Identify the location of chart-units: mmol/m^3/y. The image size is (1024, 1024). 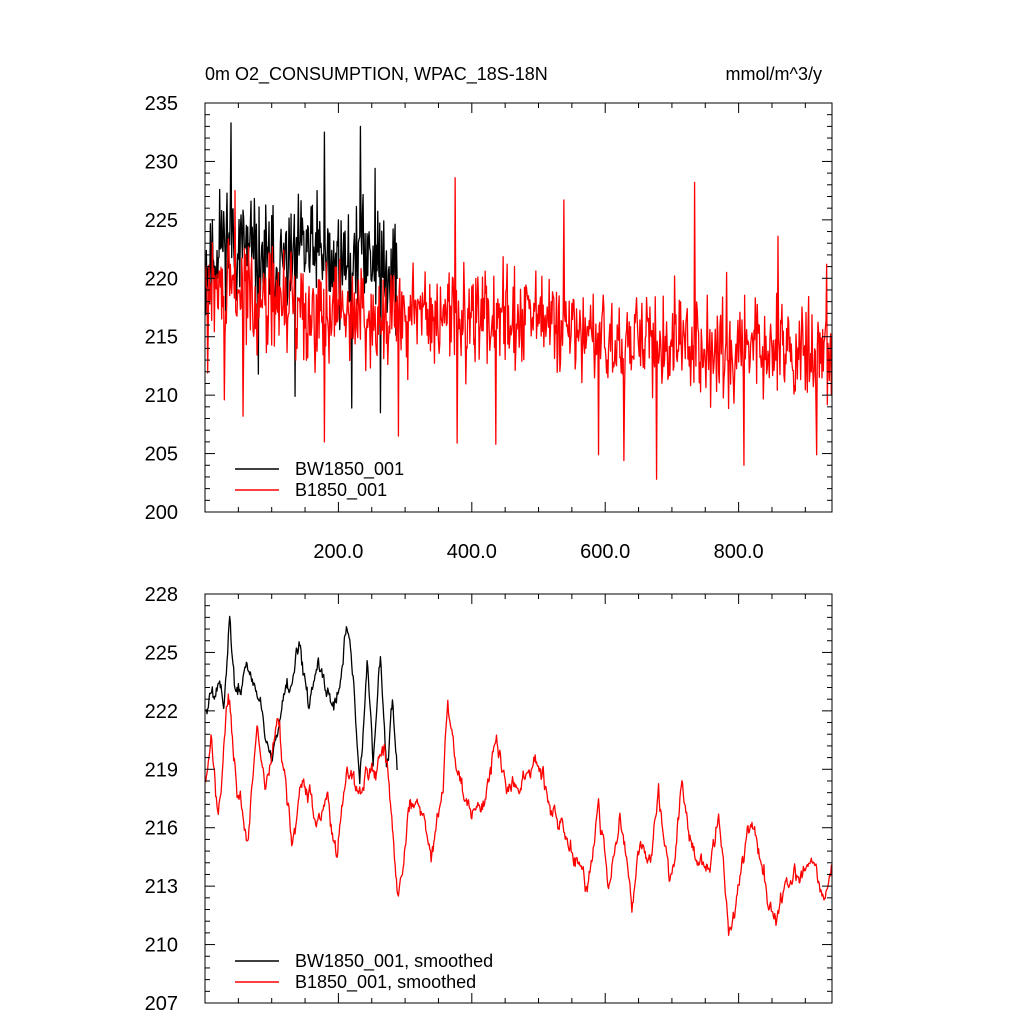
(773, 74).